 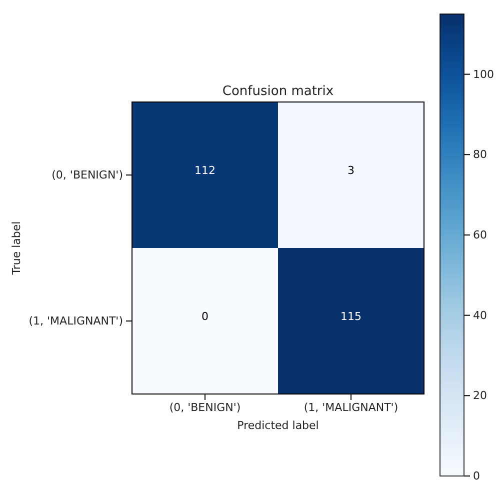 What do you see at coordinates (483, 74) in the screenshot?
I see `color-bar-label: 100` at bounding box center [483, 74].